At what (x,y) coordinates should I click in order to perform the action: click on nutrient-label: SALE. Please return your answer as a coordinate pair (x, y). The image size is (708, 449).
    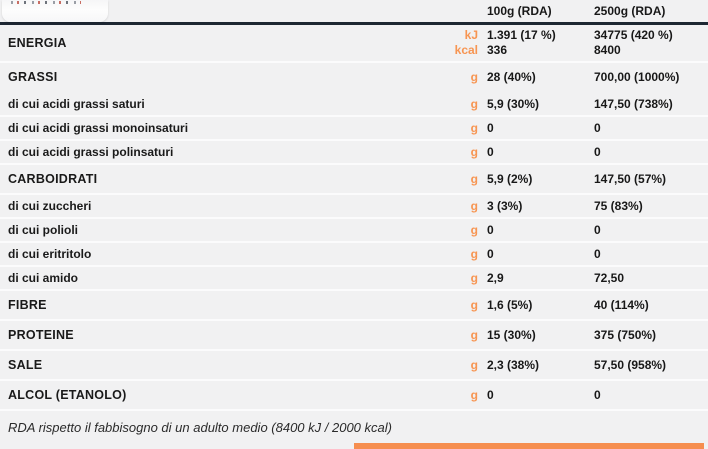
    Looking at the image, I should click on (25, 365).